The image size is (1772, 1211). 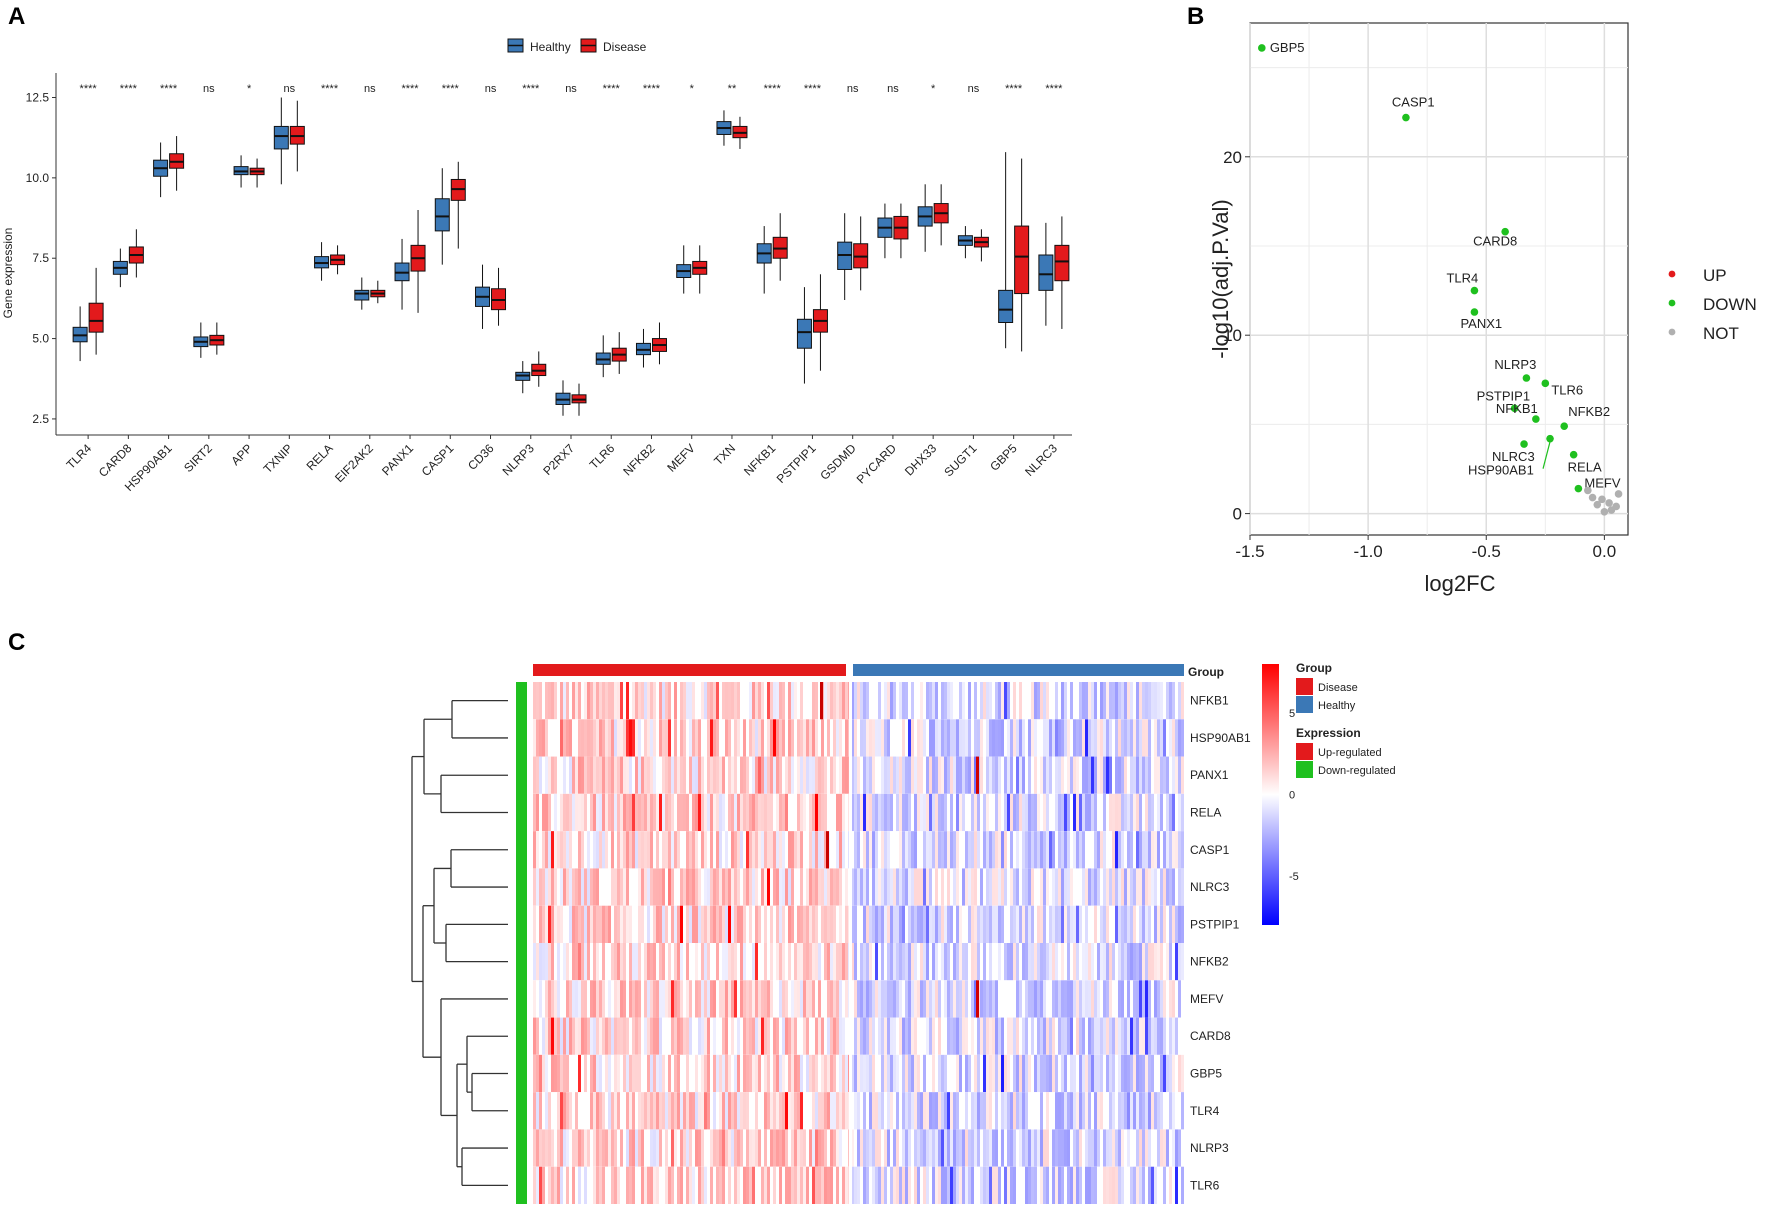 What do you see at coordinates (1209, 1148) in the screenshot?
I see `heatmap-row-label-nlrp3: NLRP3` at bounding box center [1209, 1148].